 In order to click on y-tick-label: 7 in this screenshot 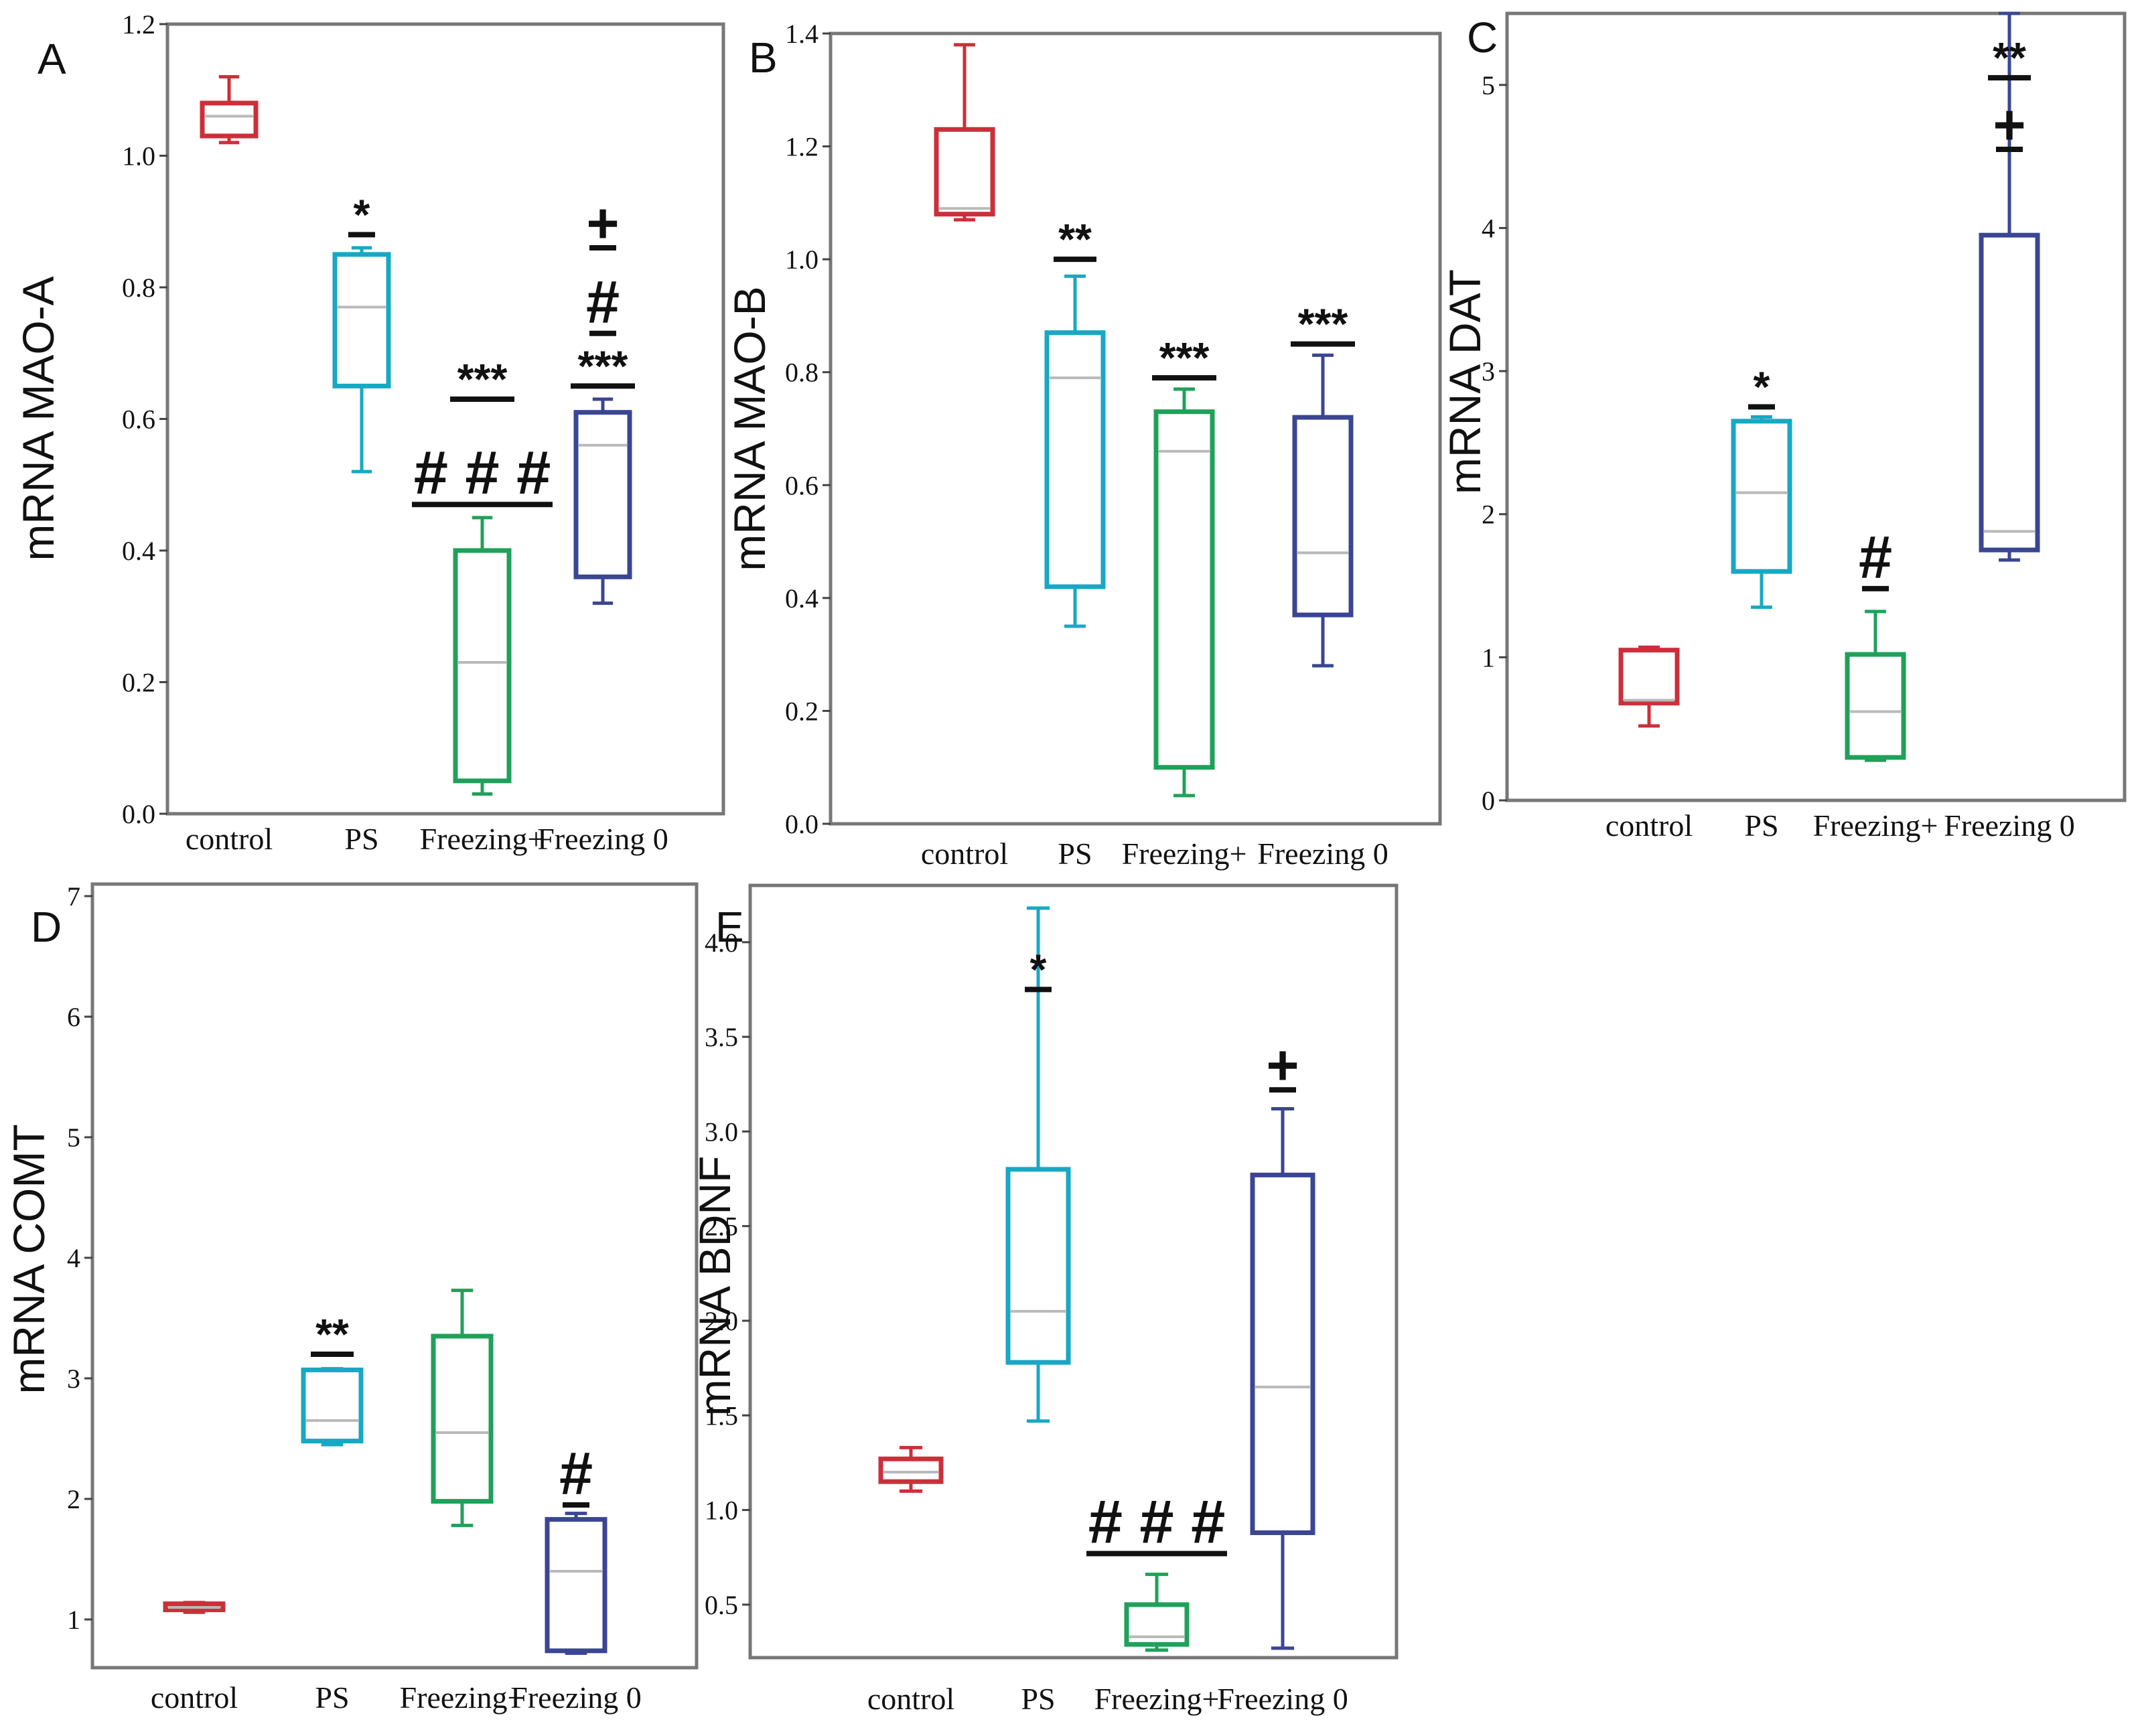, I will do `click(73, 896)`.